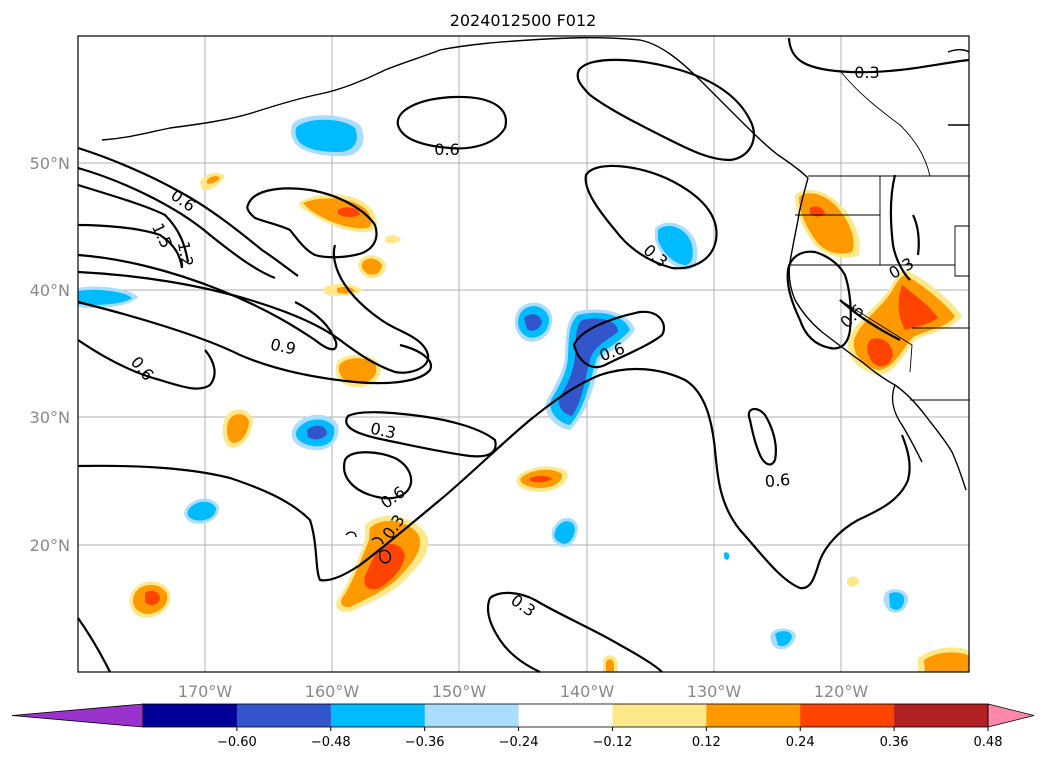 The width and height of the screenshot is (1047, 765). I want to click on lon-label-130w: 130°W, so click(714, 691).